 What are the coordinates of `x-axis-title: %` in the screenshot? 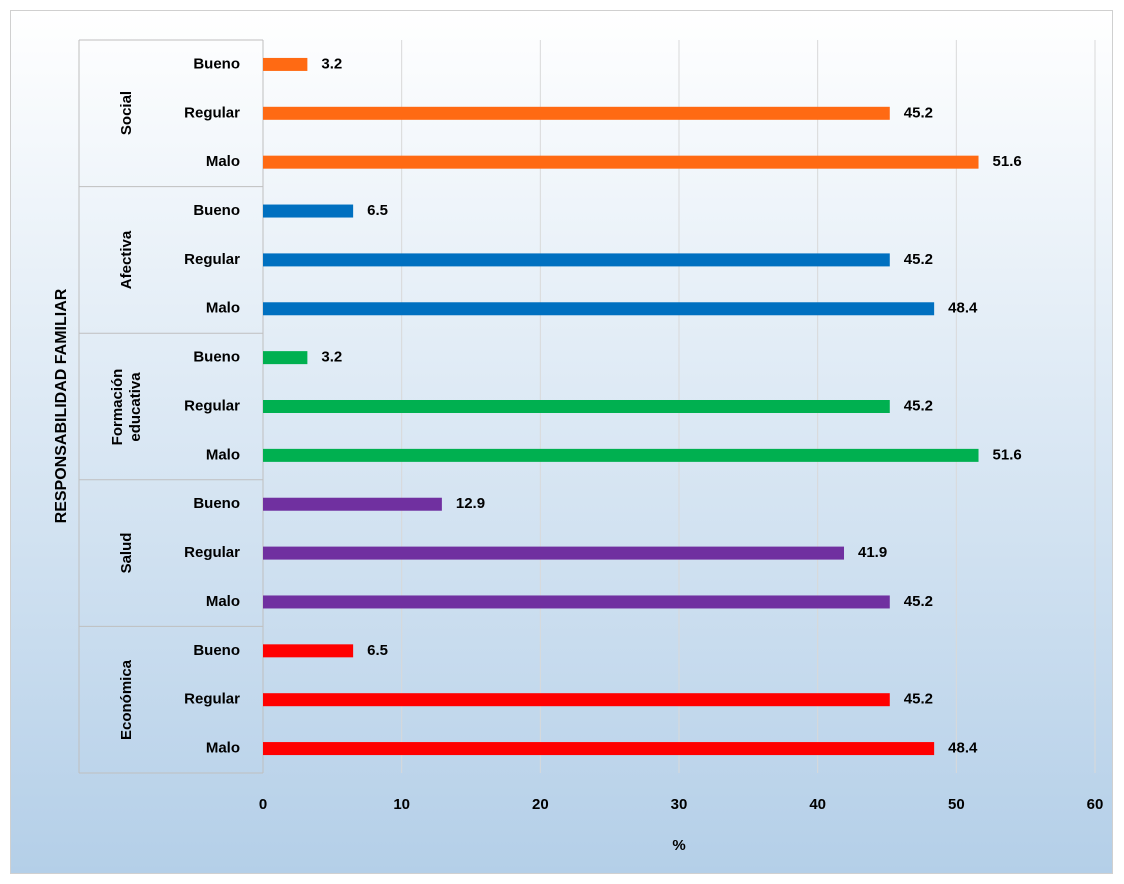 It's located at (678, 845).